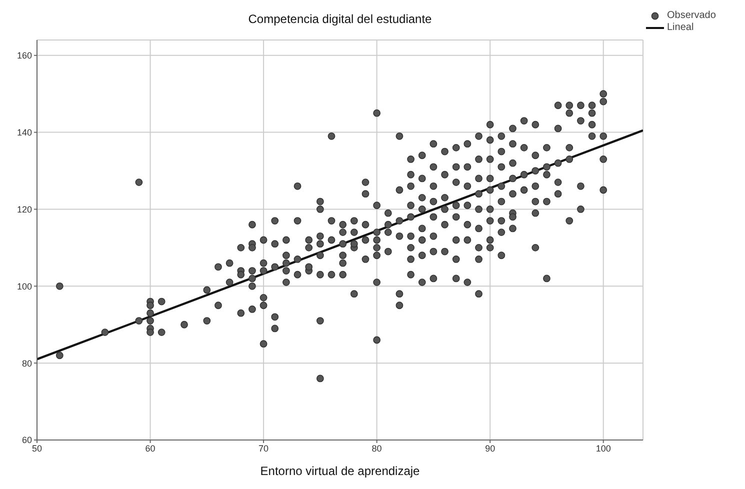 Image resolution: width=745 pixels, height=489 pixels. What do you see at coordinates (377, 448) in the screenshot?
I see `x-tick-label: 80` at bounding box center [377, 448].